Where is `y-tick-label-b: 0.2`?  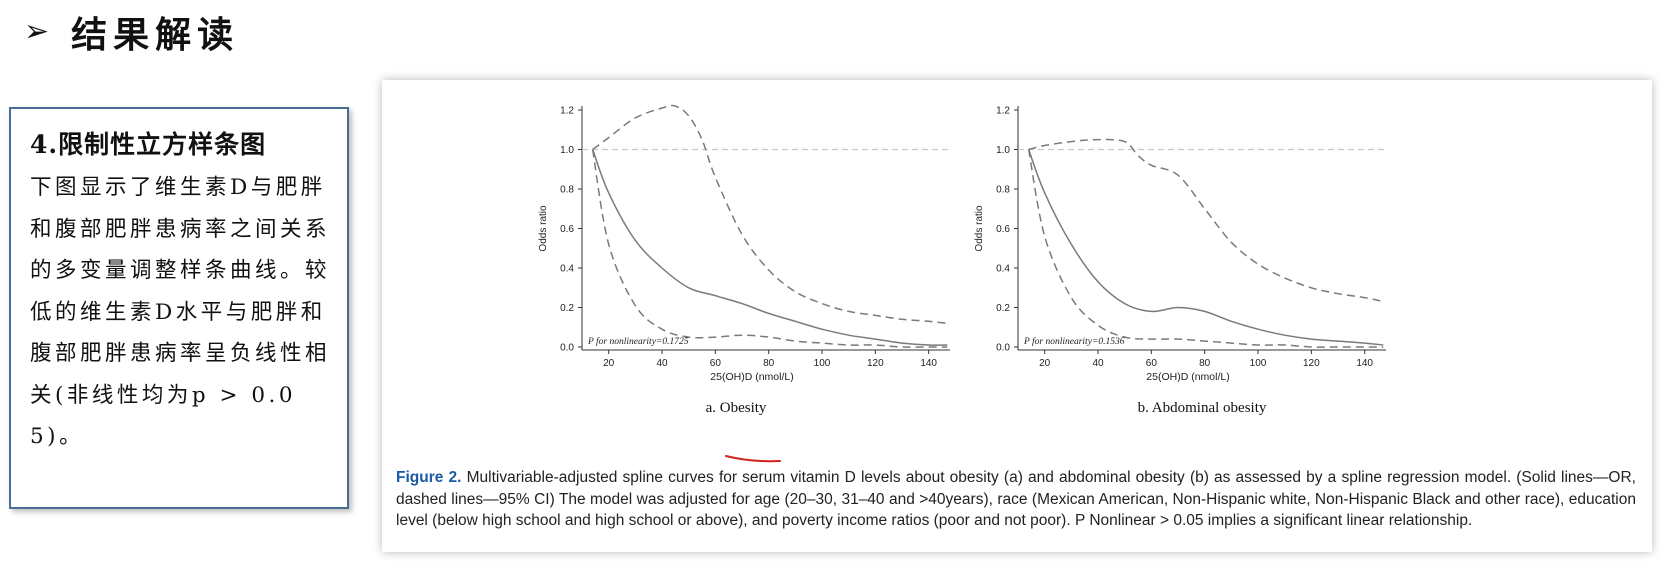 y-tick-label-b: 0.2 is located at coordinates (1003, 308).